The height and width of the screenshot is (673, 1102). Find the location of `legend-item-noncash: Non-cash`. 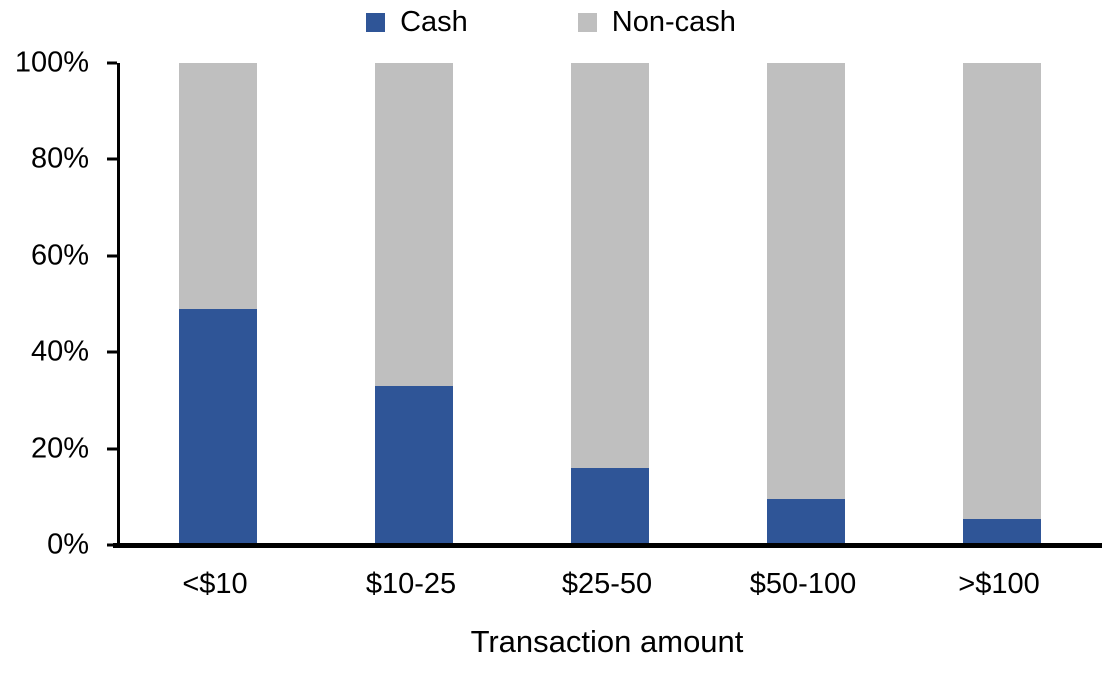

legend-item-noncash: Non-cash is located at coordinates (656, 22).